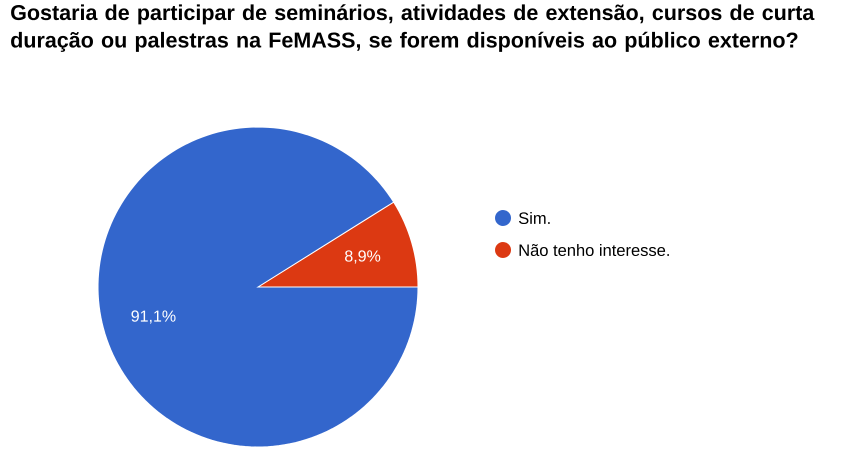 The width and height of the screenshot is (845, 450). I want to click on chart-title: Gostaria de participar de seminários, atividades de extensão, cursos de curta duração ou palestras na FeMASS, se forem disponíveis ao público externo?, so click(412, 28).